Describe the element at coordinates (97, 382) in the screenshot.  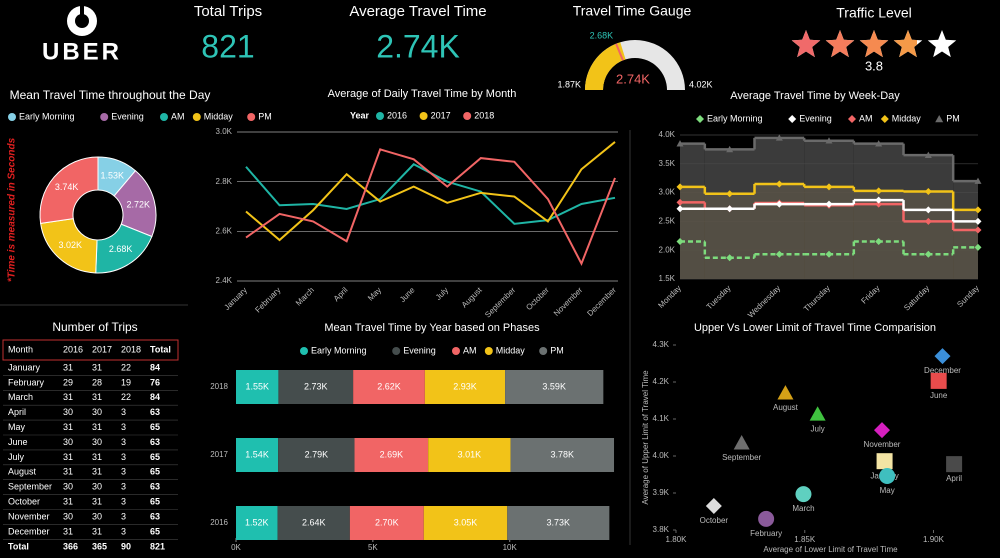
I see `table-cell: 28` at that location.